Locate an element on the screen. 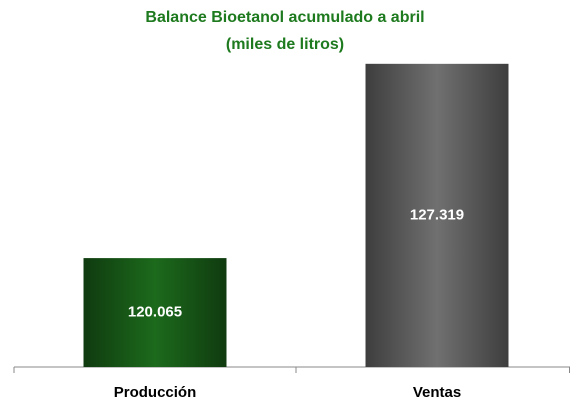  value-label: 120.065 is located at coordinates (155, 312).